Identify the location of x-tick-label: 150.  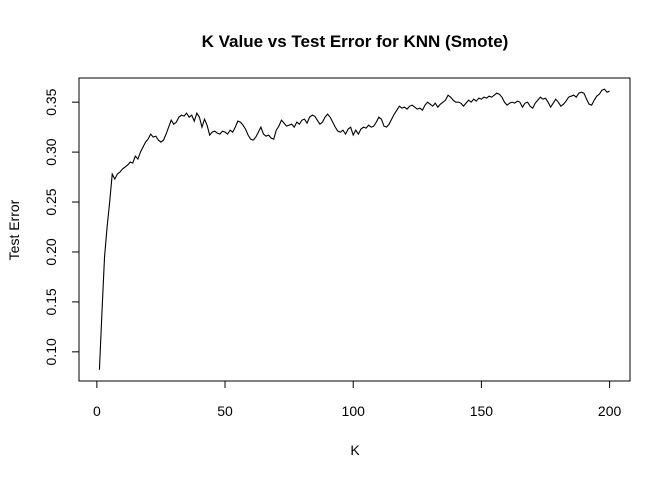
(482, 411).